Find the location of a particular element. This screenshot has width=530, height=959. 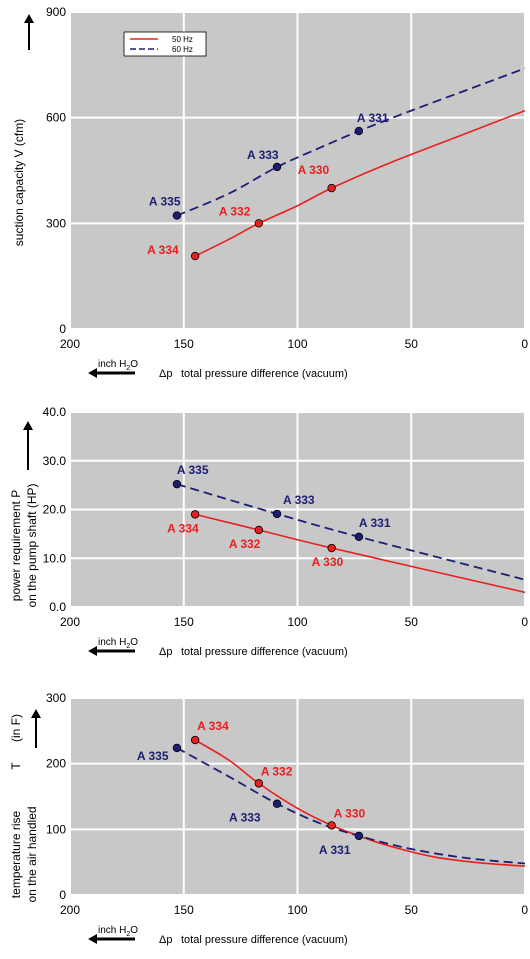

y-axis-label-line1: power requirement P is located at coordinates (16, 545).